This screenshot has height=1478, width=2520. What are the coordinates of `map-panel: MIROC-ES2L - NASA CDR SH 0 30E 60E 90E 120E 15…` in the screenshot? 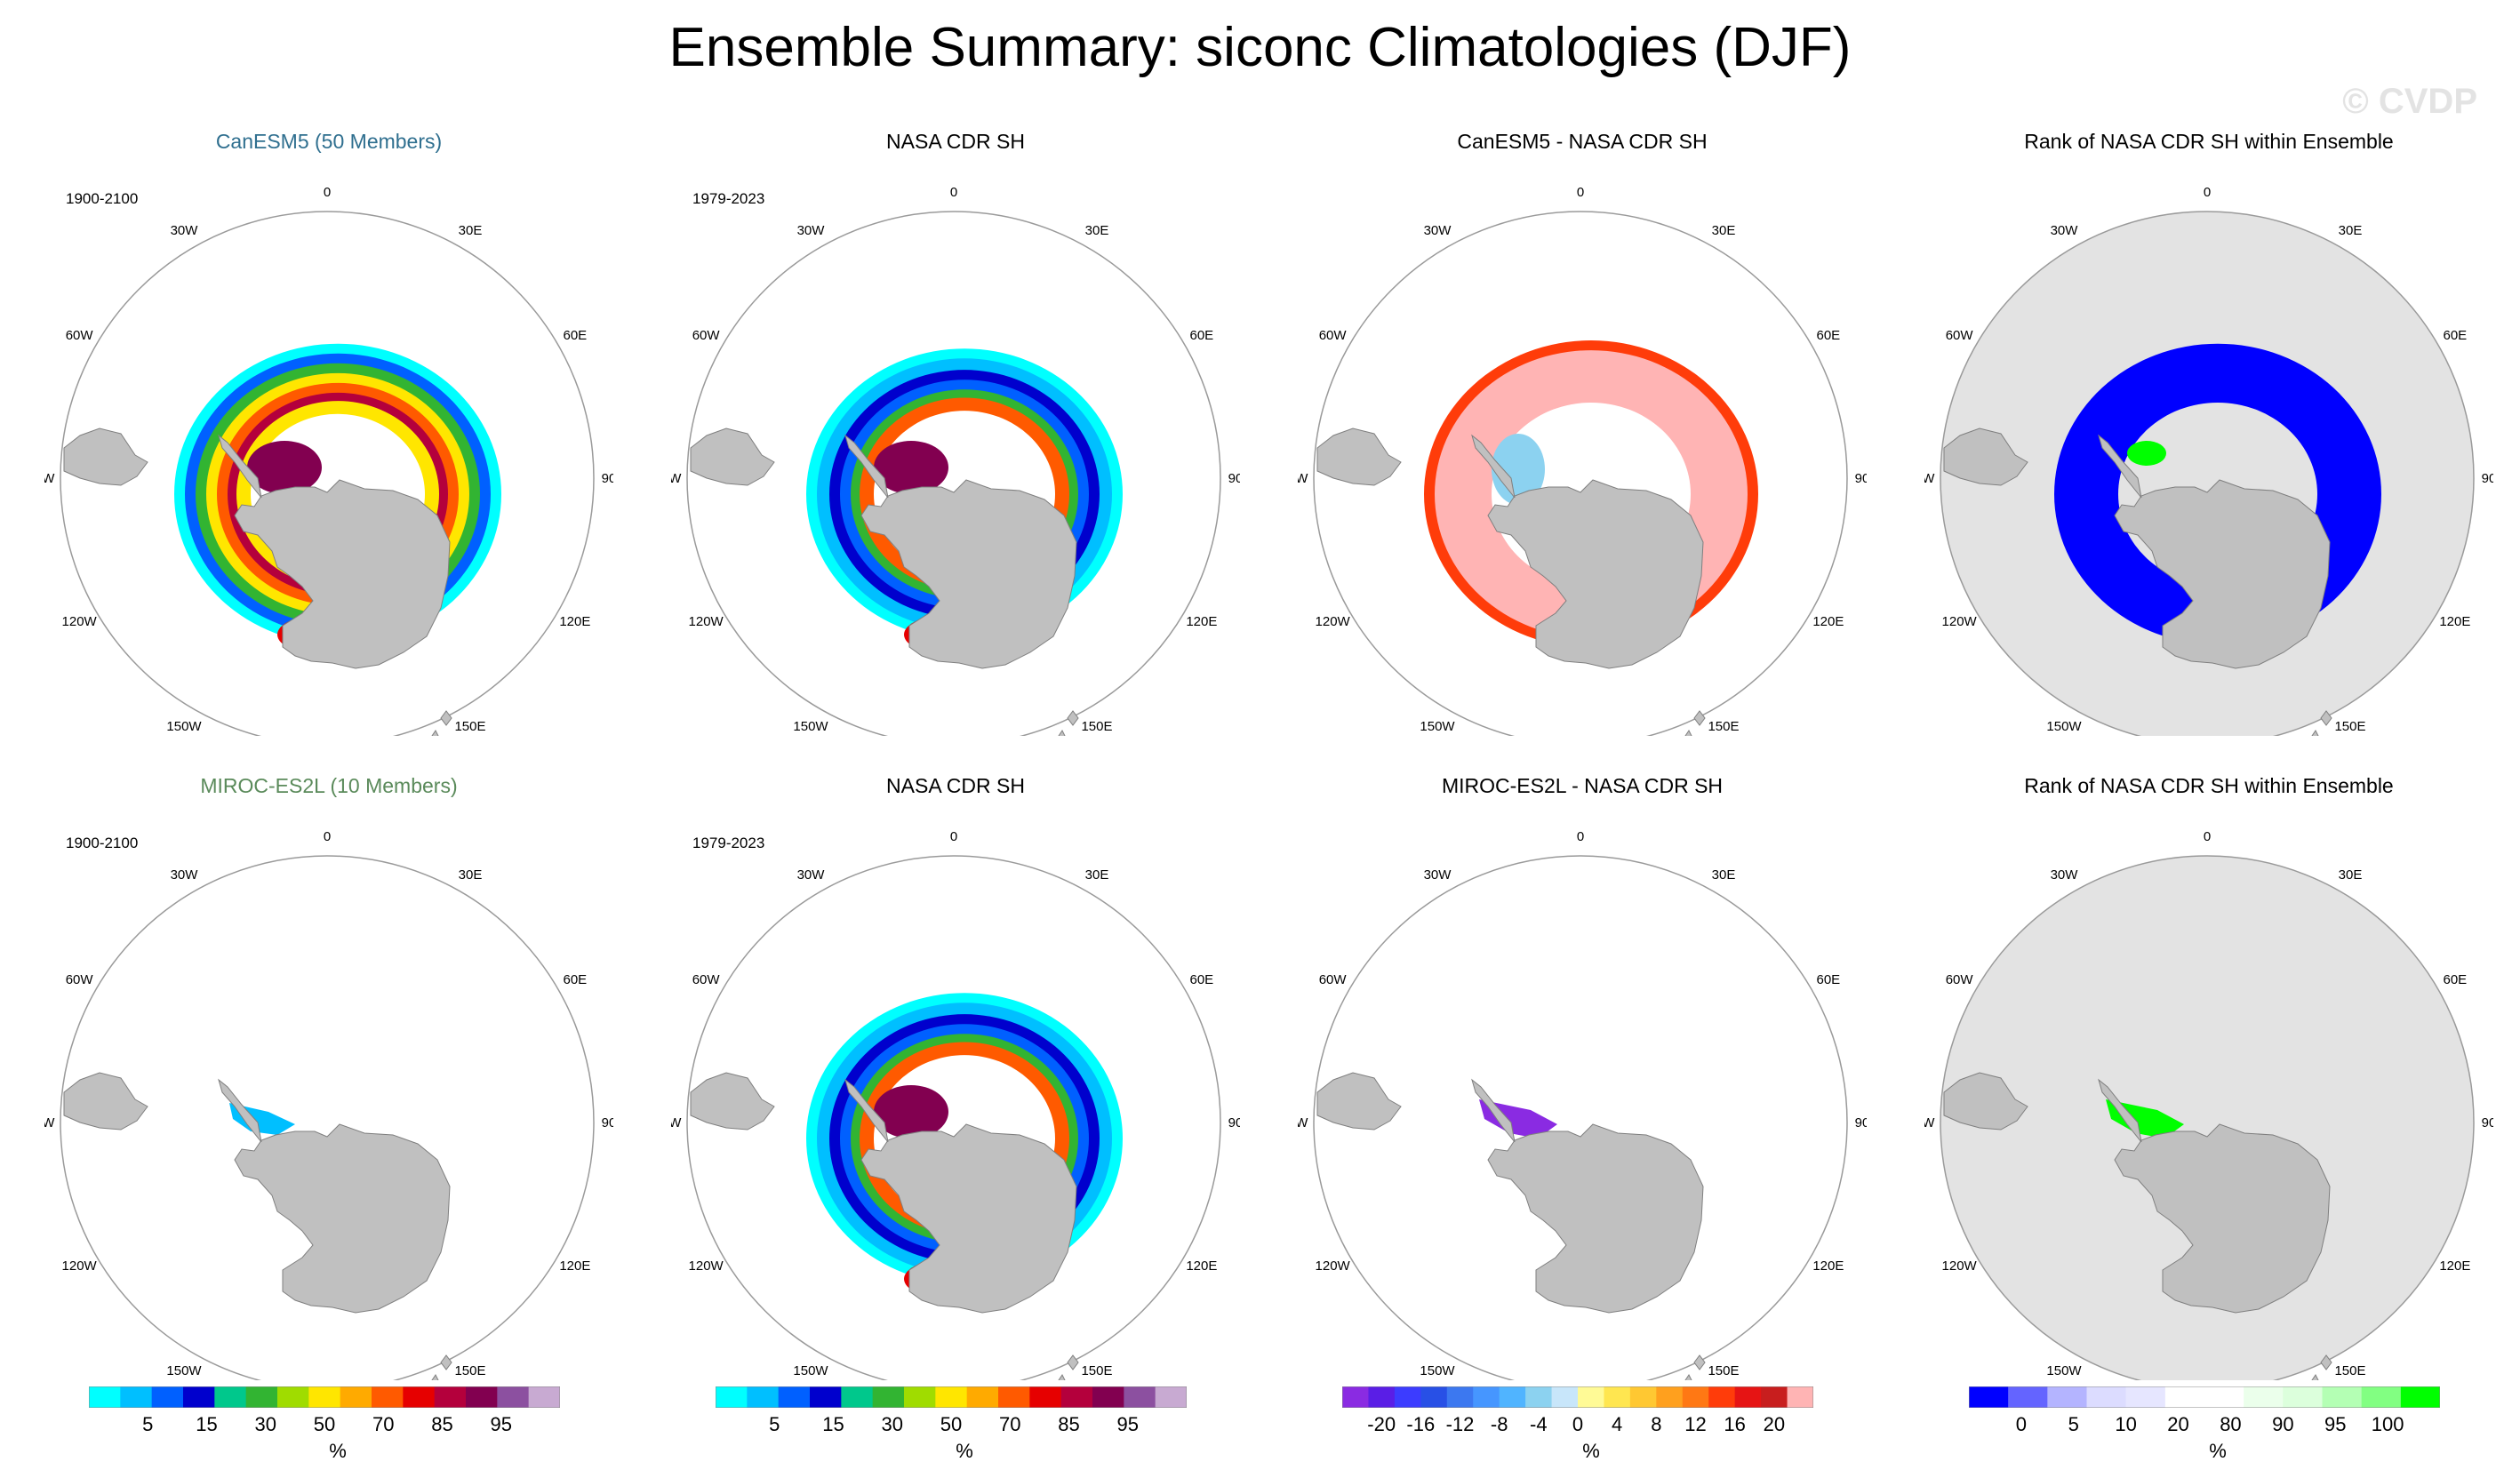 It's located at (1582, 1080).